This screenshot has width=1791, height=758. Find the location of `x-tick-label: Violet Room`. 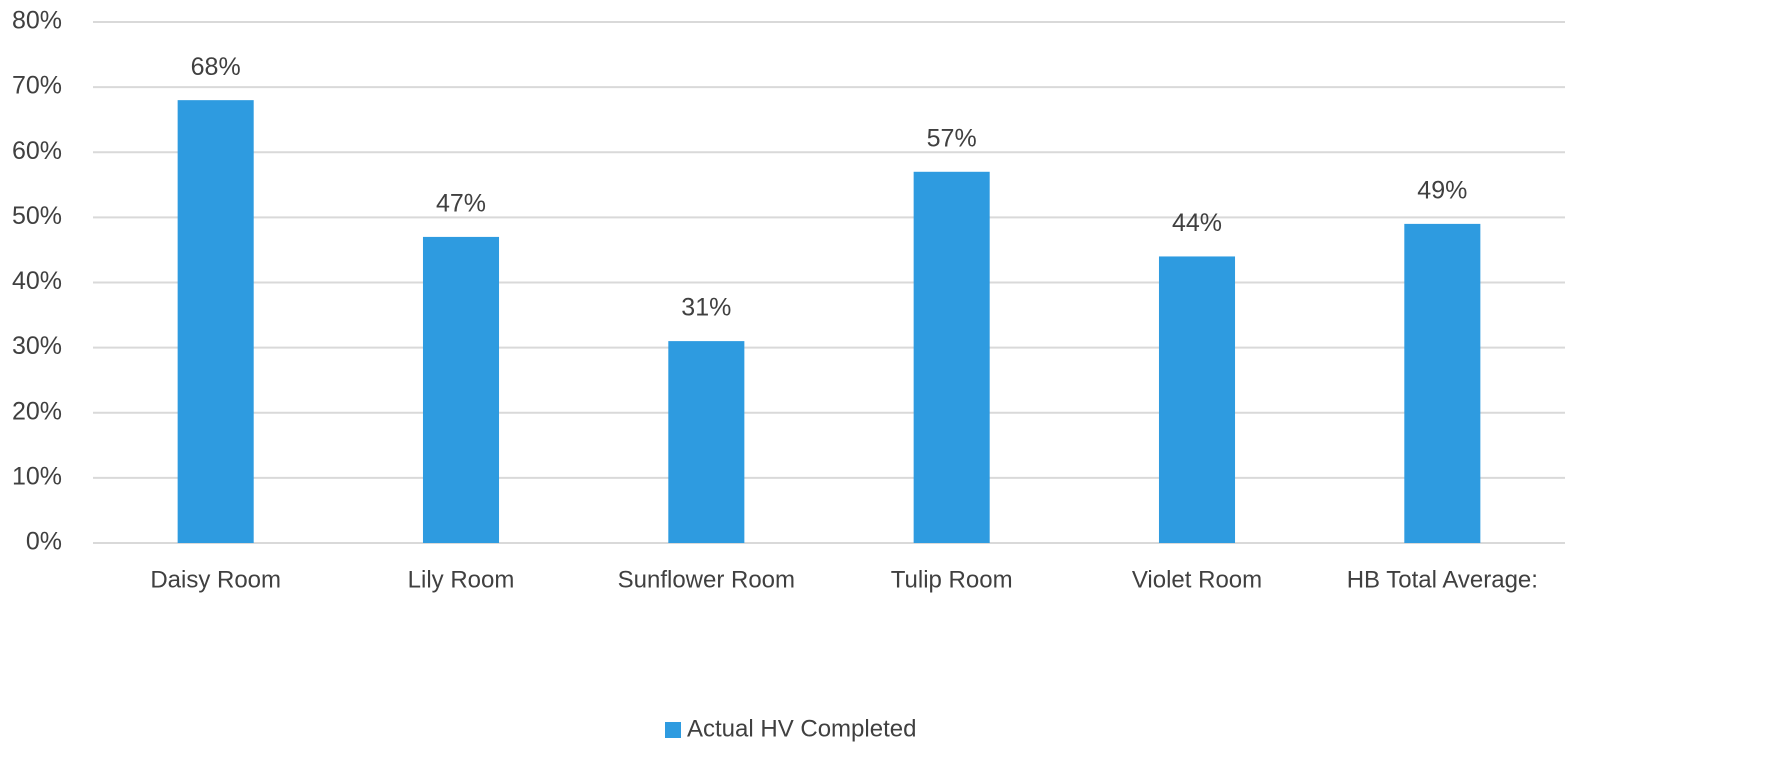

x-tick-label: Violet Room is located at coordinates (1197, 579).